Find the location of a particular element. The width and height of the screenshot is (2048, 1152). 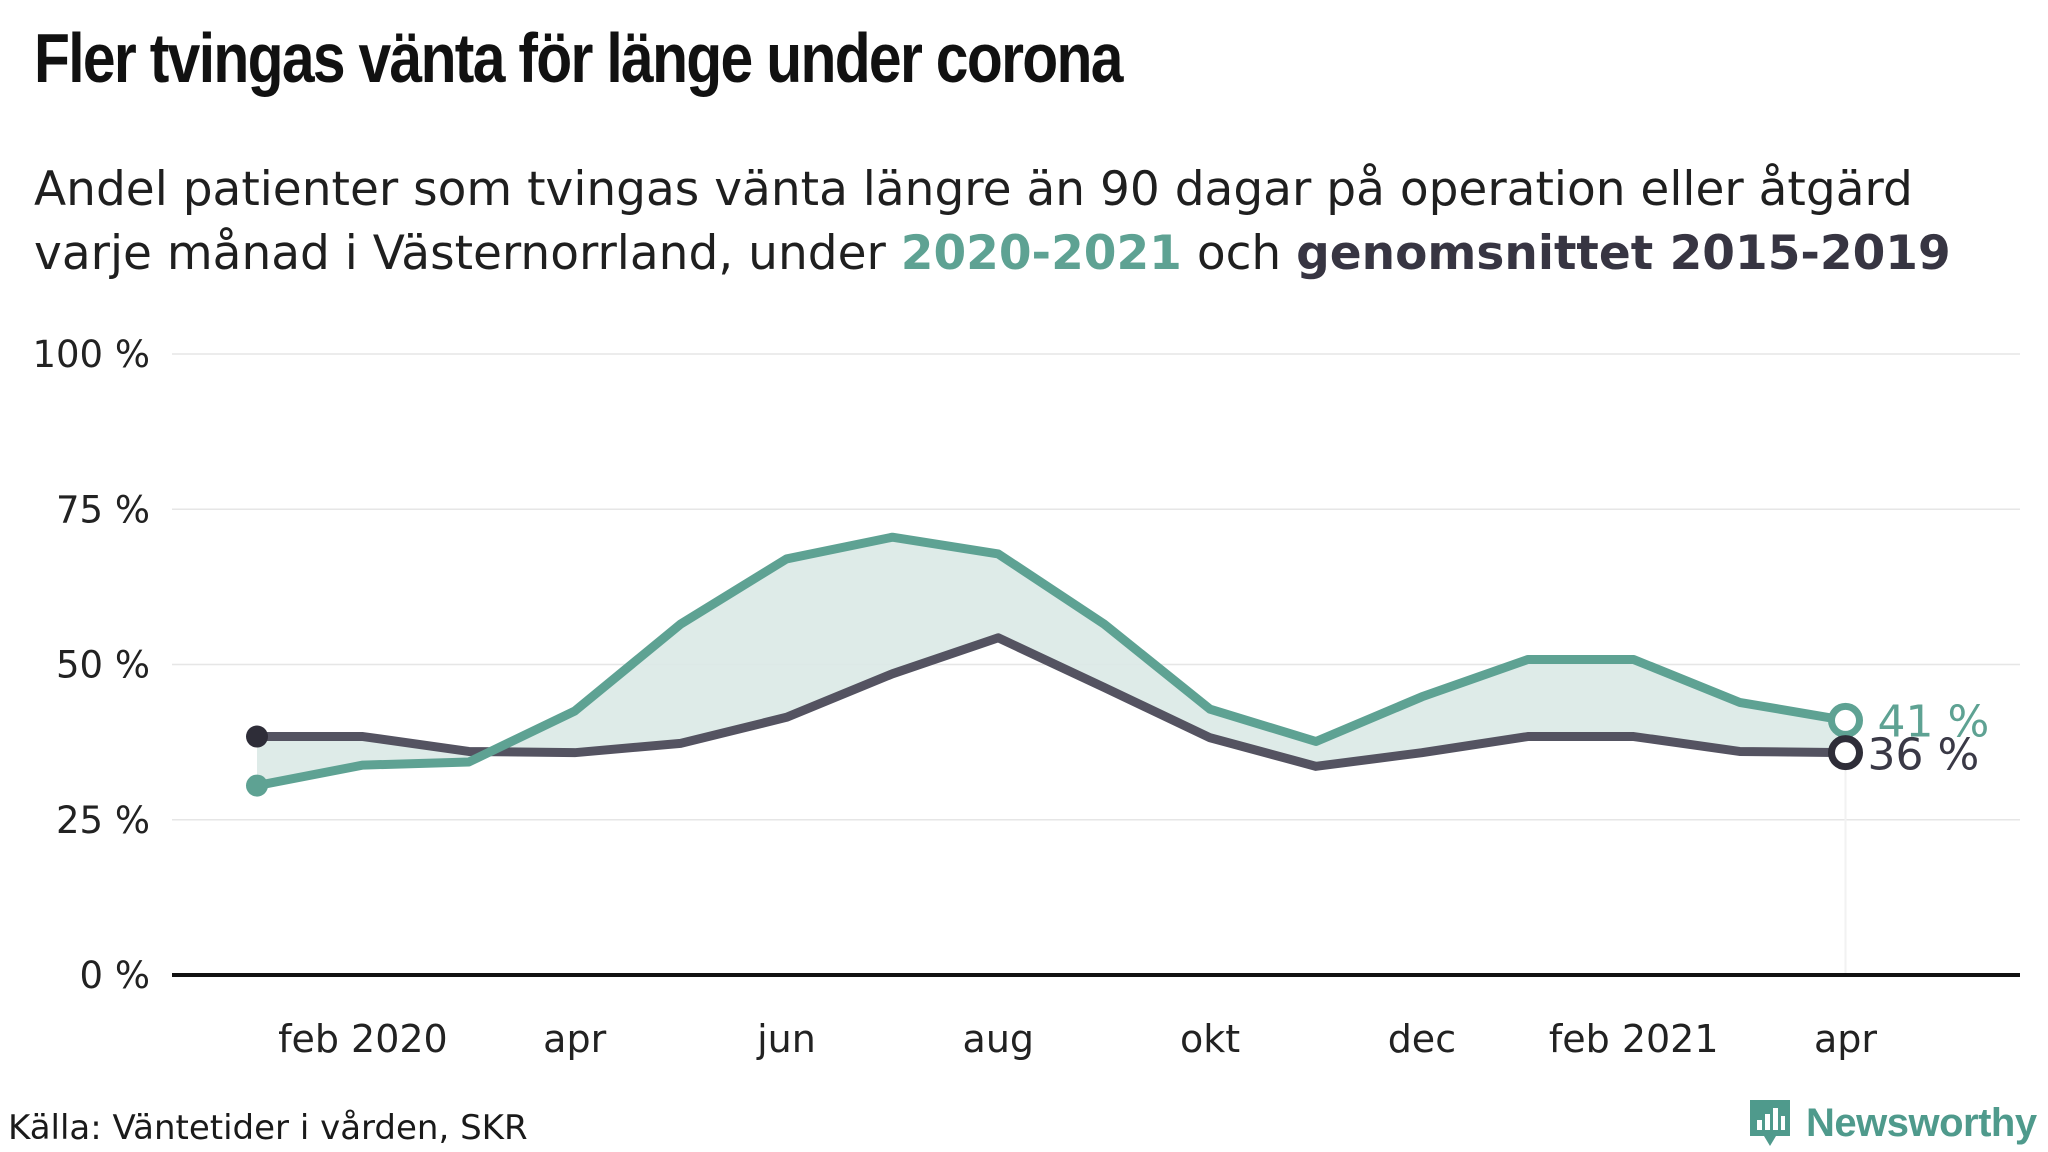

y-axis-labels: 0 % 25 % 50 % 75 % 100 % is located at coordinates (91, 665).